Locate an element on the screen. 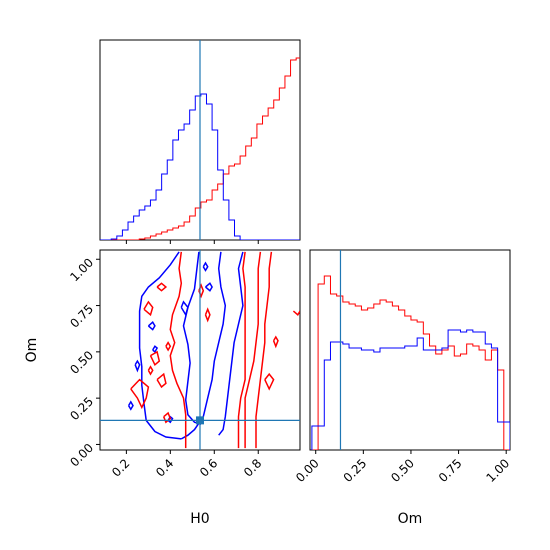 The image size is (550, 550). truth-marker is located at coordinates (200, 420).